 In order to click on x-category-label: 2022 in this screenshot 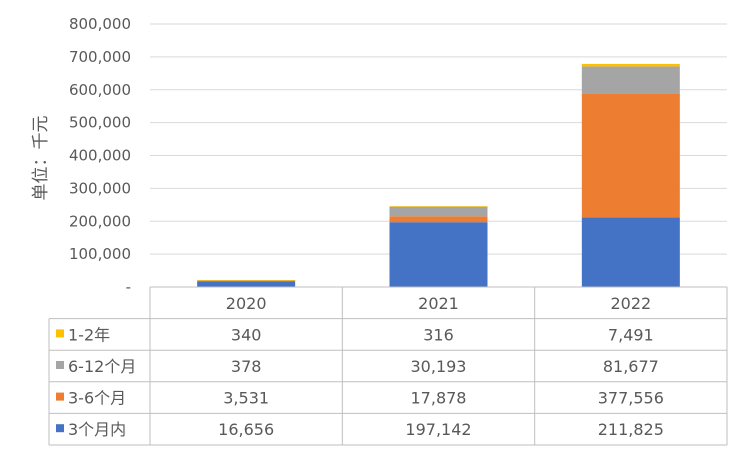, I will do `click(630, 303)`.